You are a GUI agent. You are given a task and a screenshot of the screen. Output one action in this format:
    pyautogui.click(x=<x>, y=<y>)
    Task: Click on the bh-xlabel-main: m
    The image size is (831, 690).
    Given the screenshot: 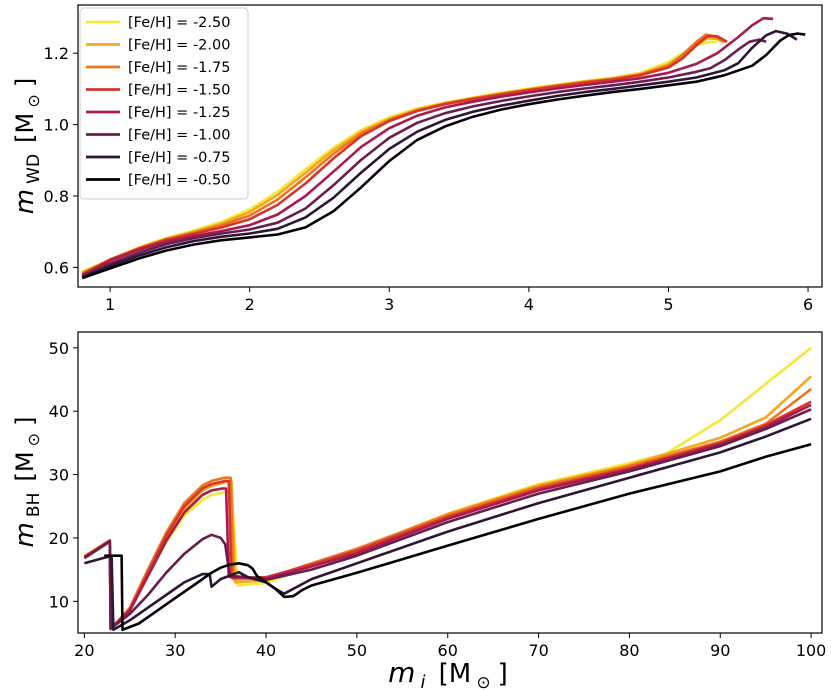 What is the action you would take?
    pyautogui.click(x=401, y=672)
    